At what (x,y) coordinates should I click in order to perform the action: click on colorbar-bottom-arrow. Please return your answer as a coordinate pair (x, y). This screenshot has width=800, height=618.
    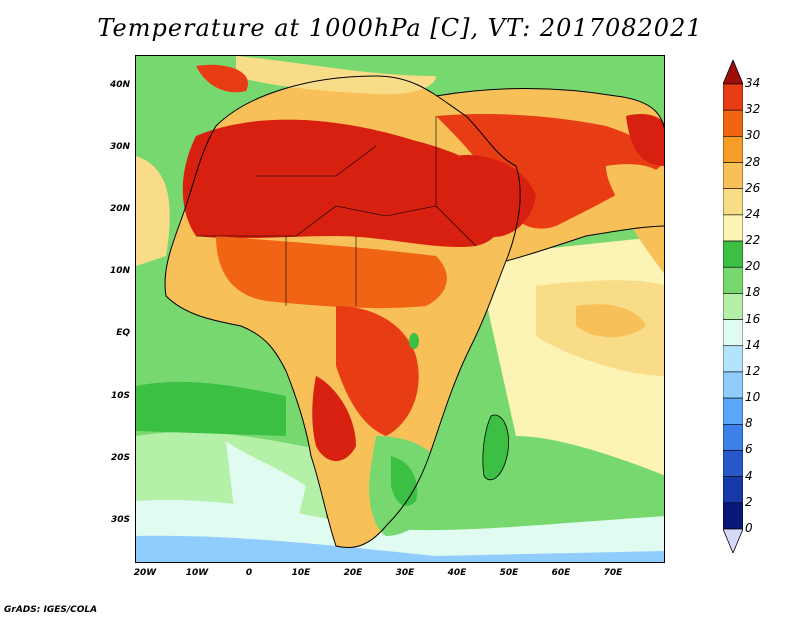
    Looking at the image, I should click on (733, 540).